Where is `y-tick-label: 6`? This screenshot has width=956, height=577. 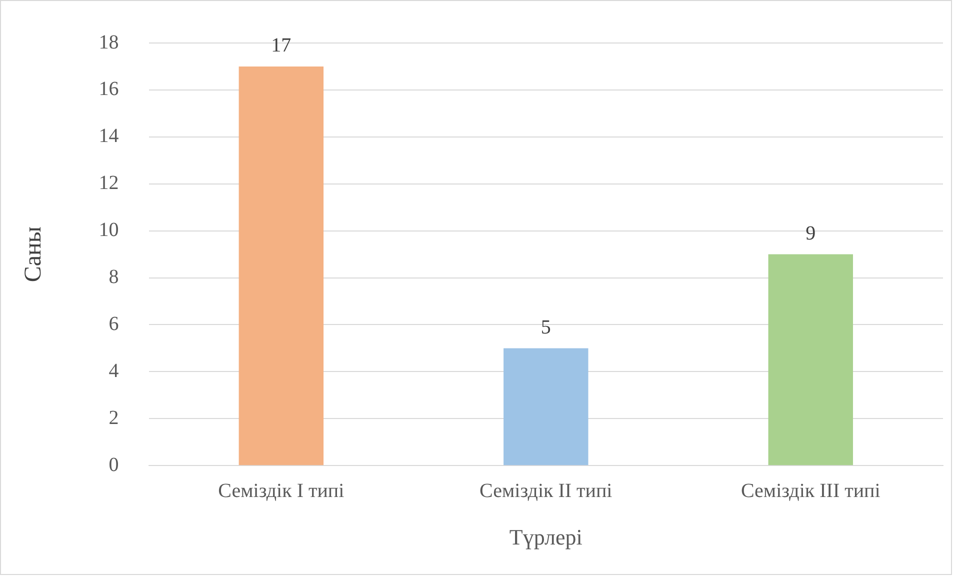
y-tick-label: 6 is located at coordinates (113, 323).